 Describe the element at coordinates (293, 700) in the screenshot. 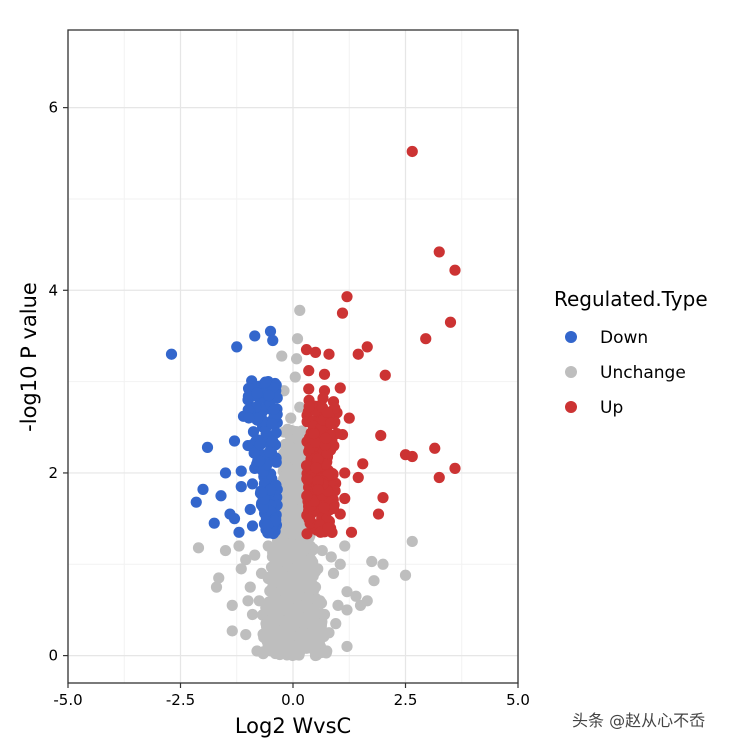

I see `x-tick-label: 0.0` at that location.